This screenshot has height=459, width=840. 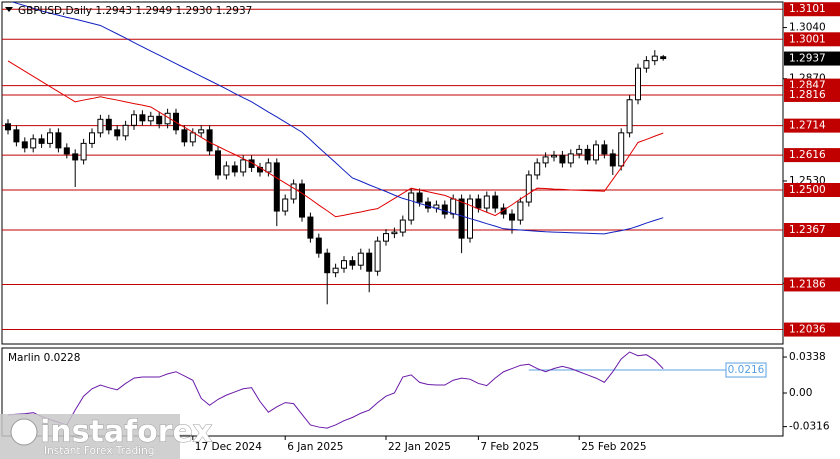 What do you see at coordinates (807, 126) in the screenshot?
I see `level-label: 1.2714` at bounding box center [807, 126].